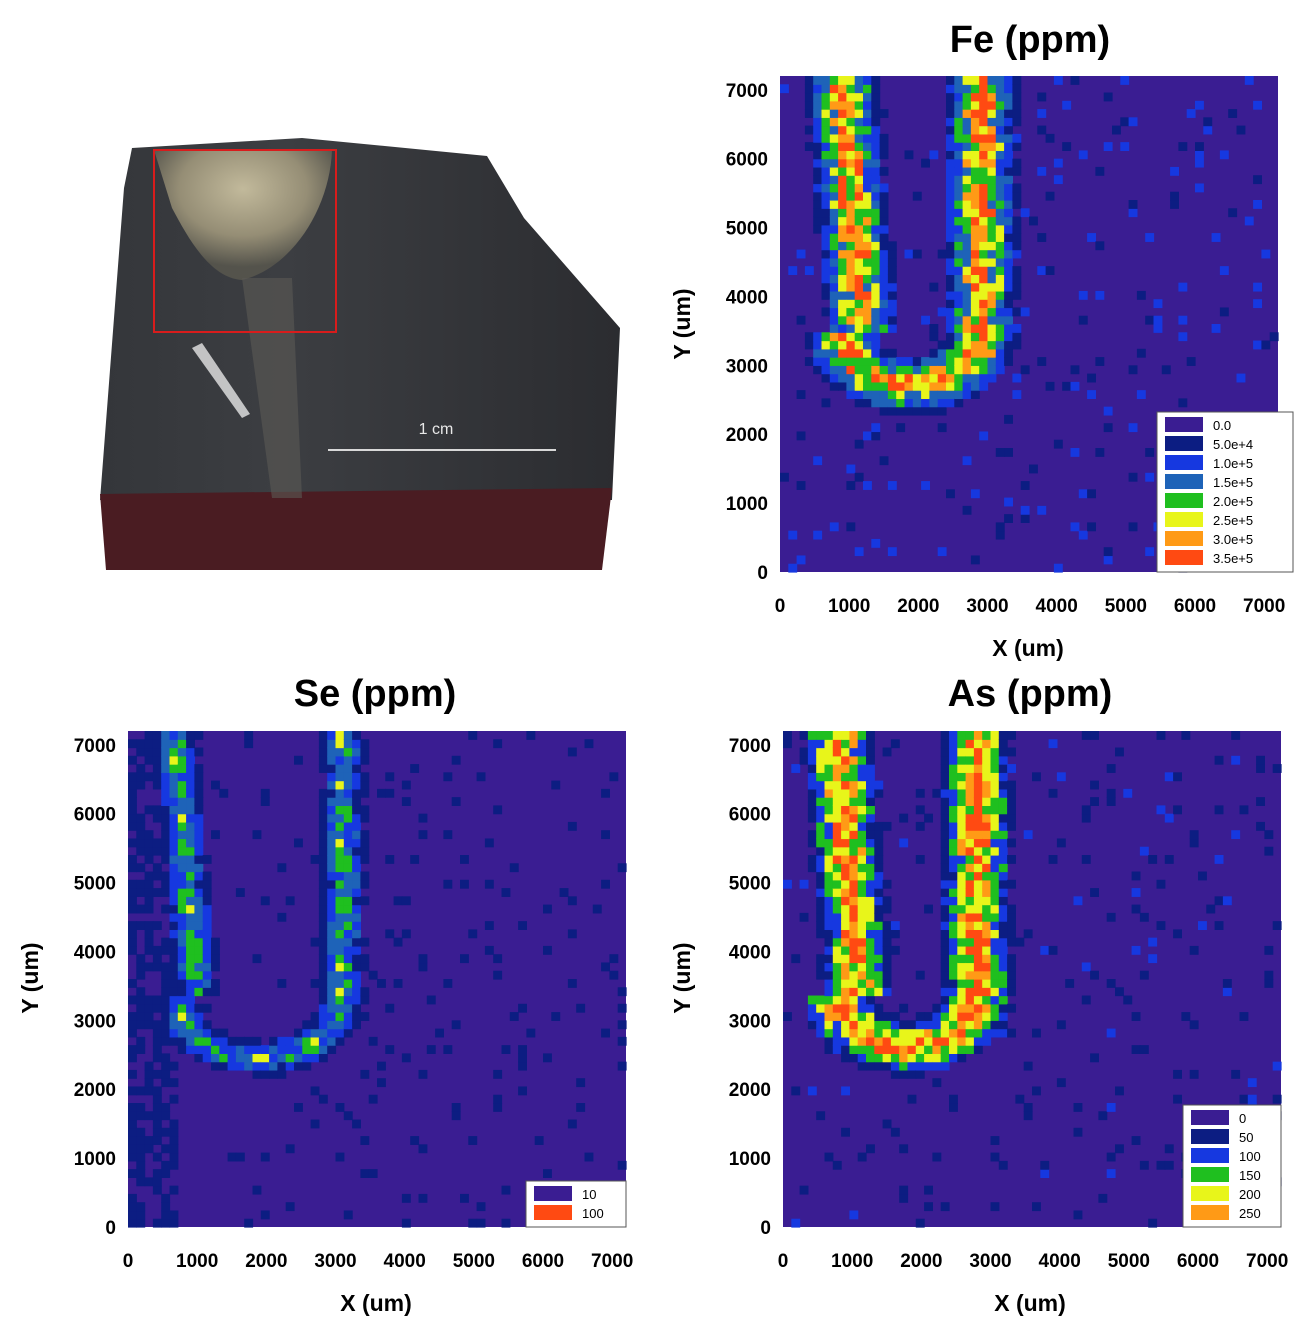 This screenshot has width=1294, height=1317. I want to click on fe-legend-label: 1.5e+5, so click(1233, 482).